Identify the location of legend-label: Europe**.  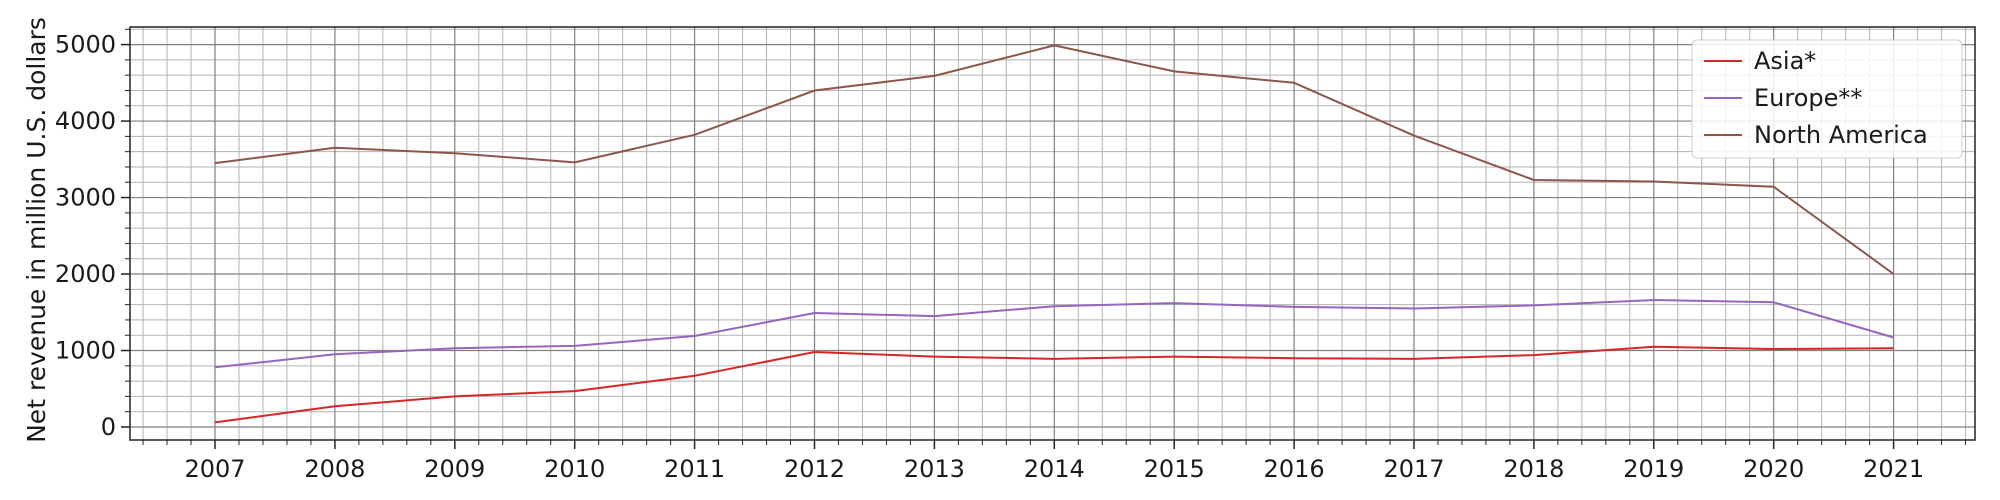
(1808, 98).